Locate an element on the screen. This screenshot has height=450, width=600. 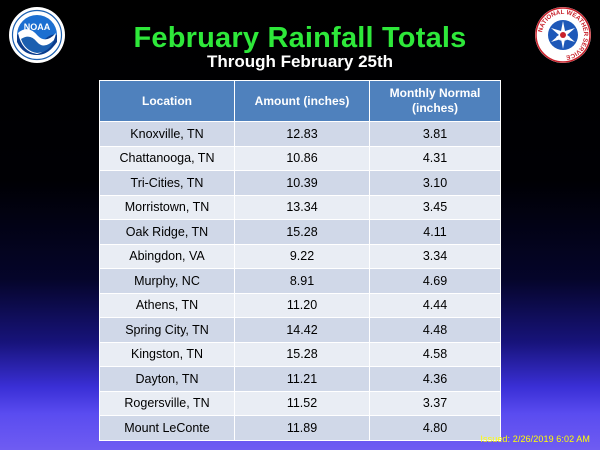
table-row: Abingdon, VA 9.22 3.34 is located at coordinates (300, 256).